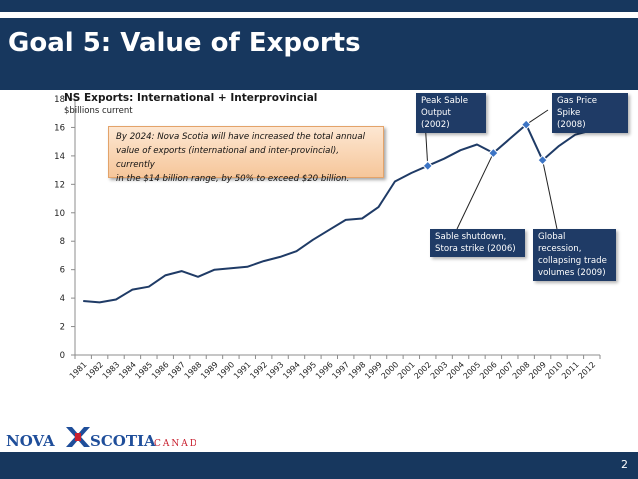 The height and width of the screenshot is (479, 638). I want to click on x-tick-label: 1989, so click(209, 370).